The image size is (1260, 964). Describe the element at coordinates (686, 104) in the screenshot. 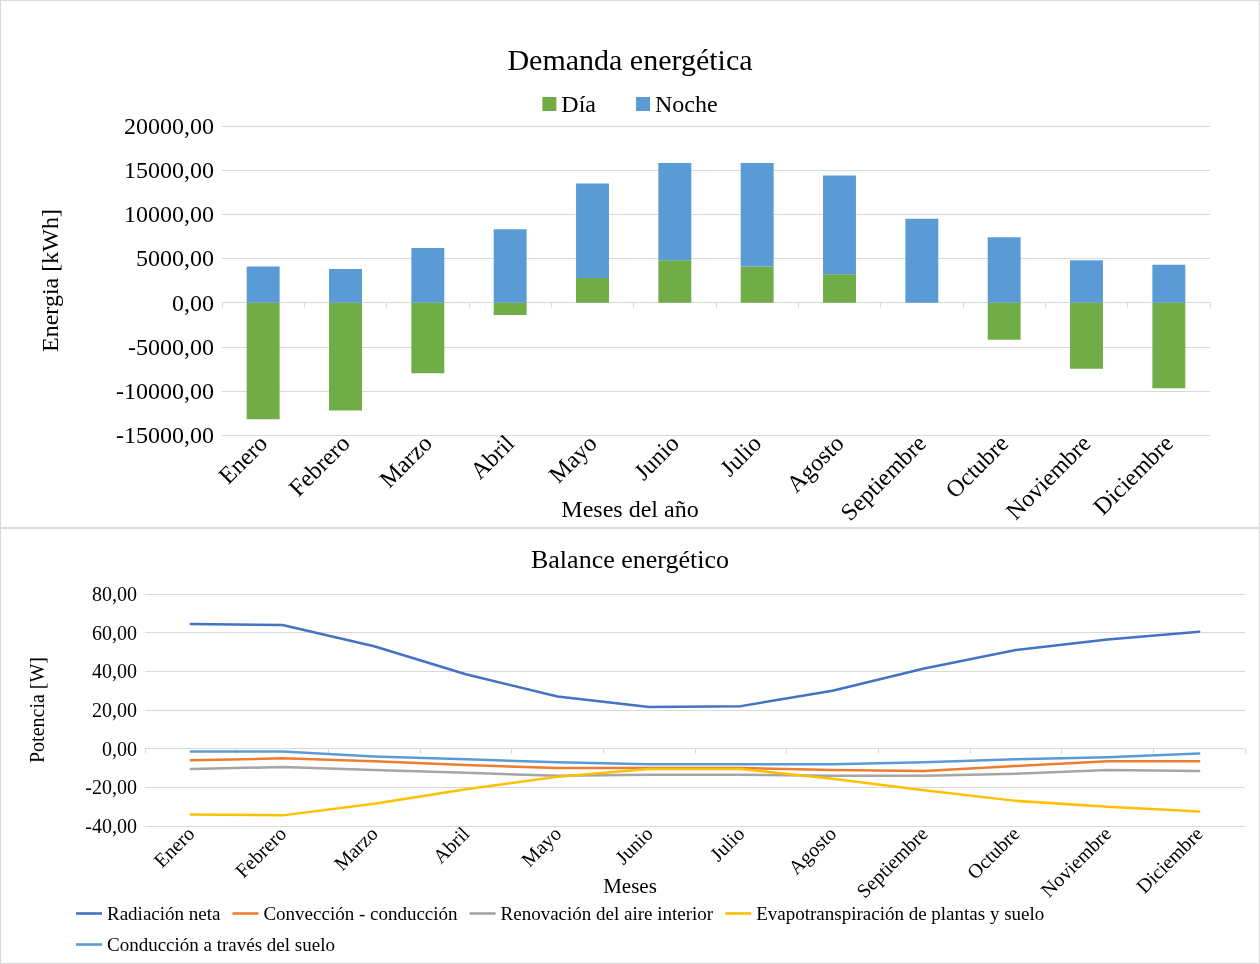

I see `legend-label: Noche` at that location.